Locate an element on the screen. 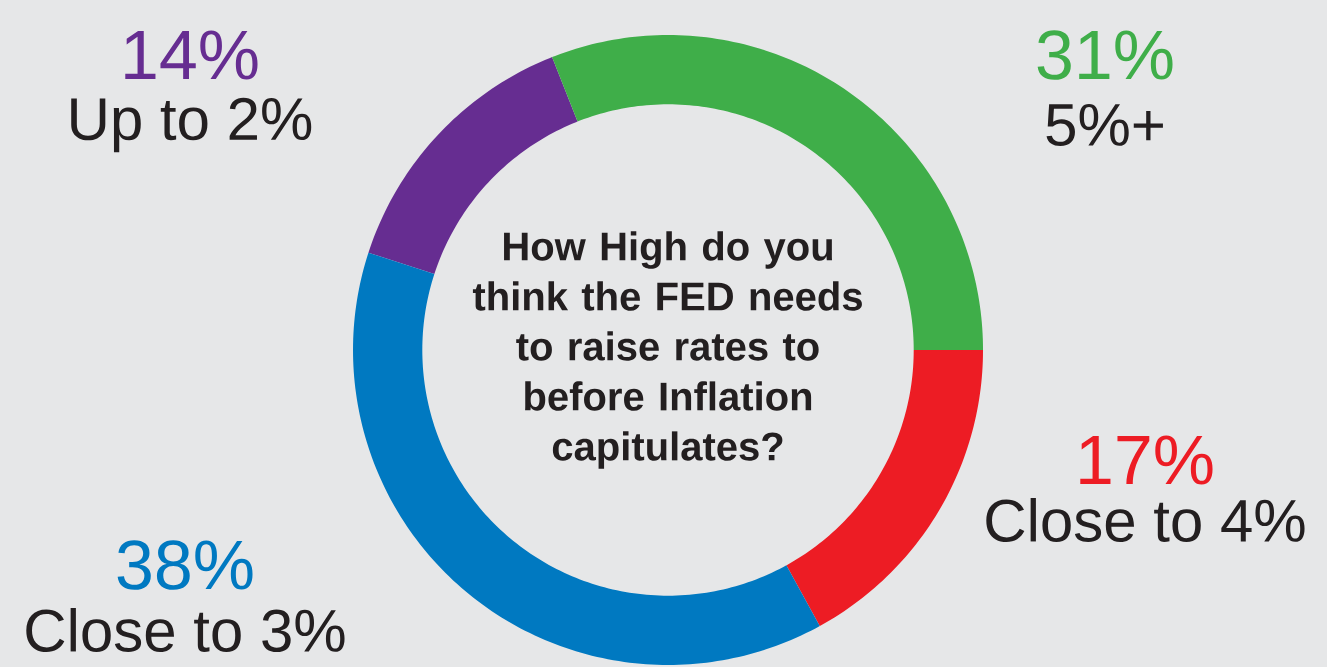 This screenshot has height=667, width=1327. data-label: 14% is located at coordinates (191, 55).